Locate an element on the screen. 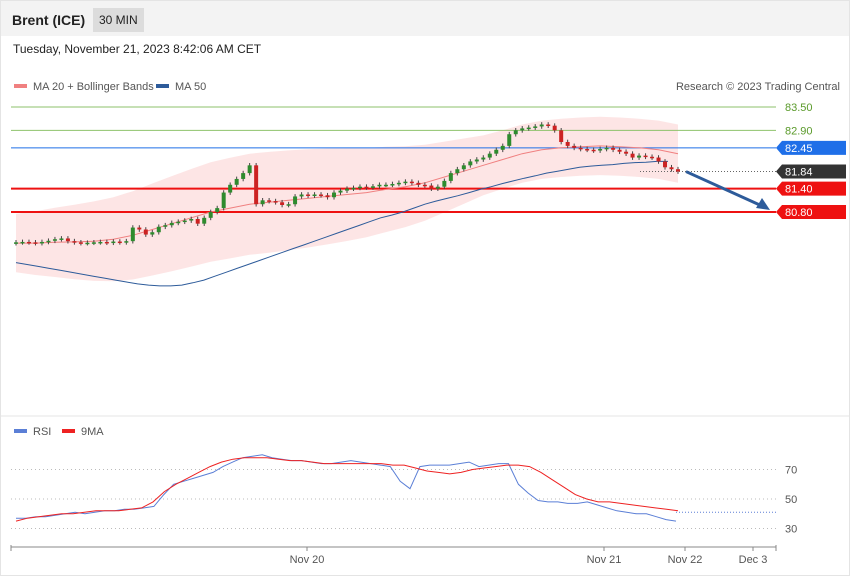 The image size is (850, 576). x-tick-label: Nov 22 is located at coordinates (685, 560).